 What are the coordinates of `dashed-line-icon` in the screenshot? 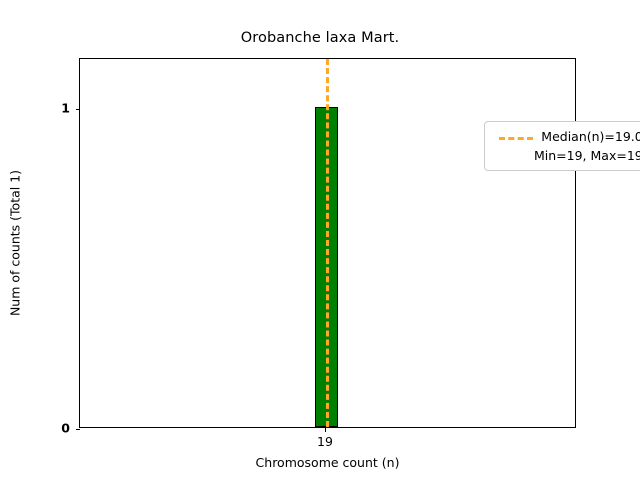 It's located at (516, 137).